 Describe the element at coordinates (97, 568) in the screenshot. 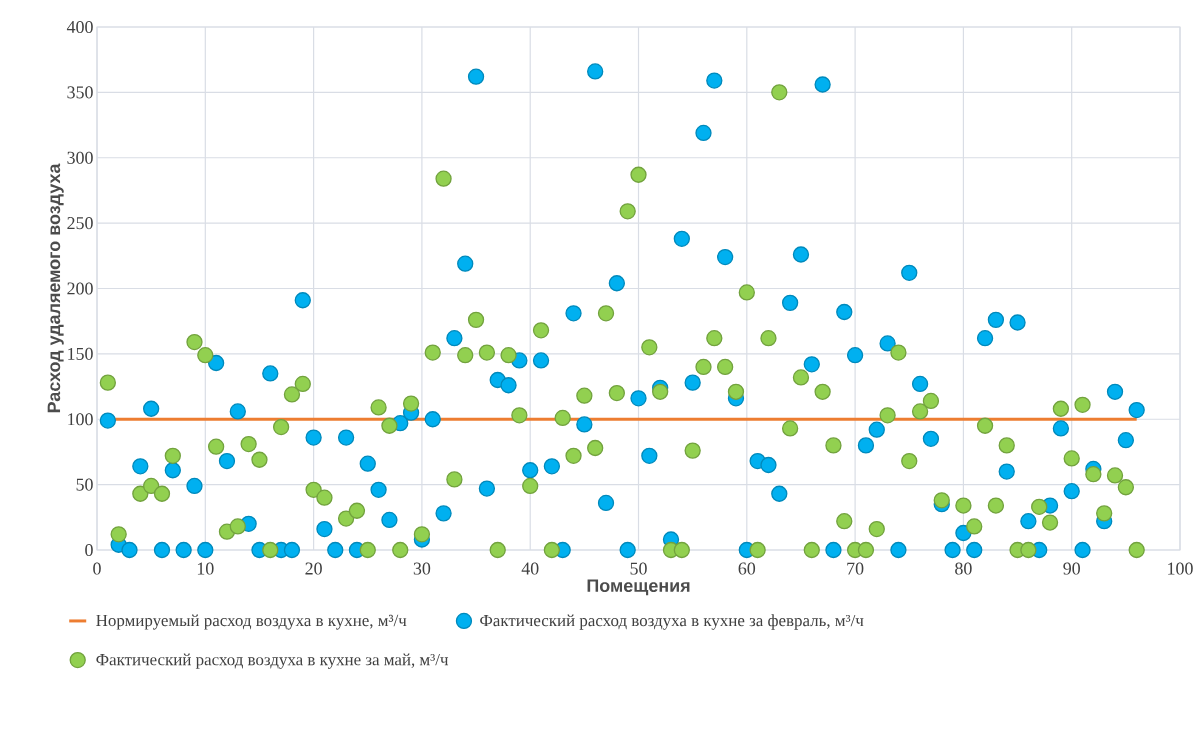

I see `x-tick-label: 0` at that location.